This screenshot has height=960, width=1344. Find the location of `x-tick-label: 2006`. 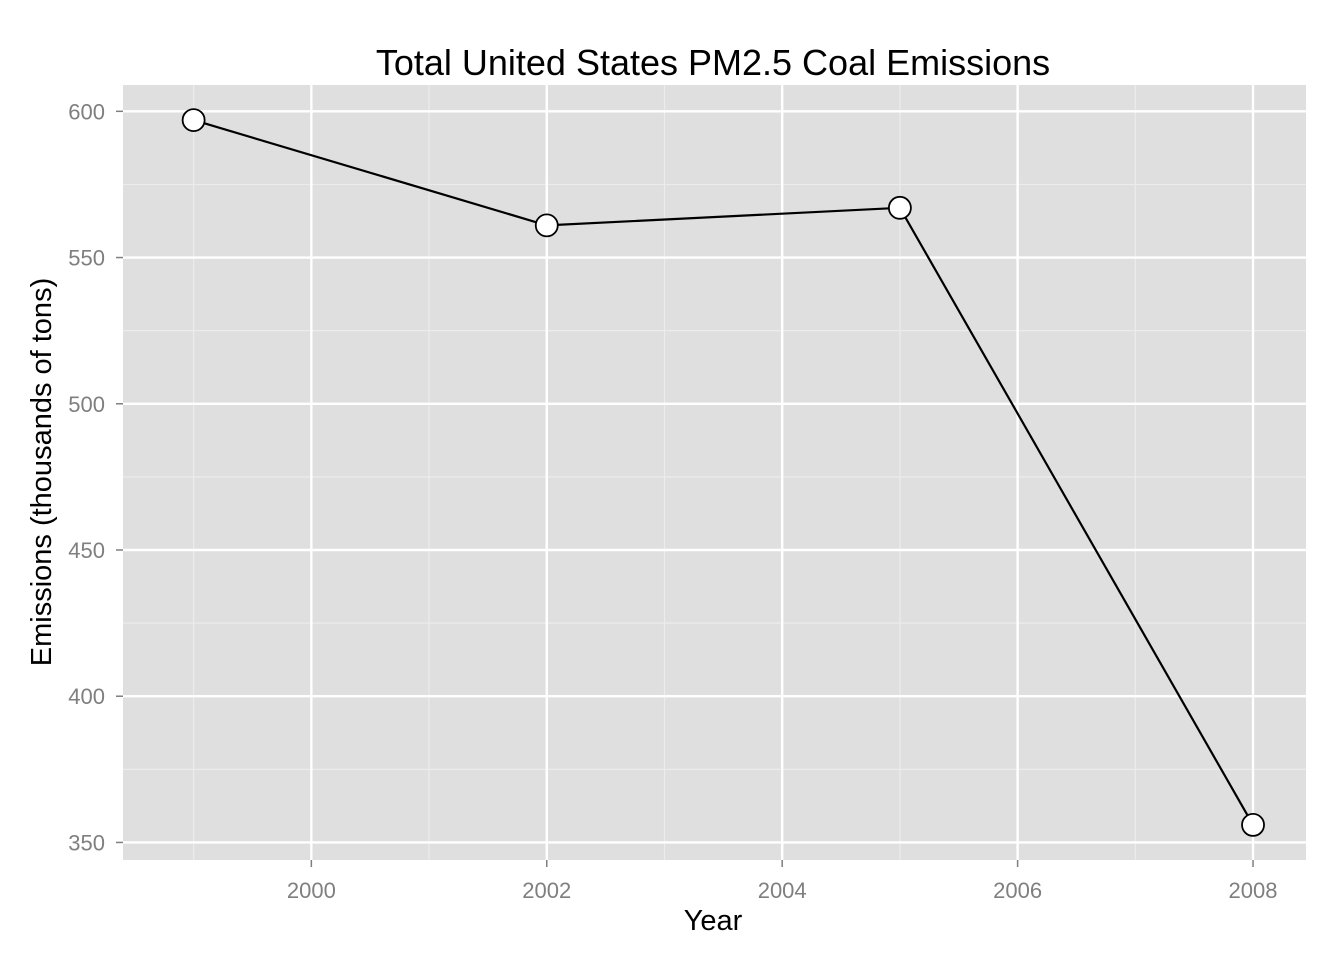

x-tick-label: 2006 is located at coordinates (1017, 890).